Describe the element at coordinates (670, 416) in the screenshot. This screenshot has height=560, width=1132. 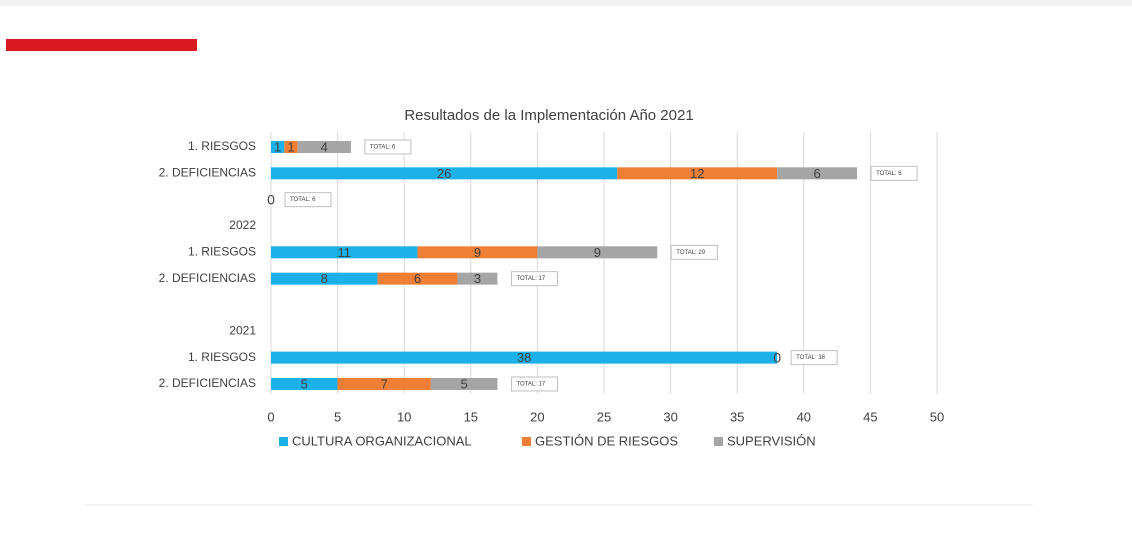
I see `x-tick-label: 30` at that location.